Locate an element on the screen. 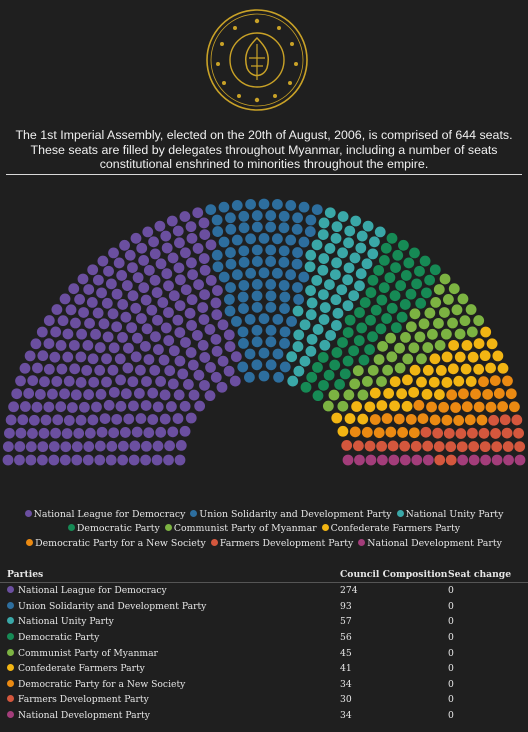  col-header-composition: Council Composition is located at coordinates (394, 574).